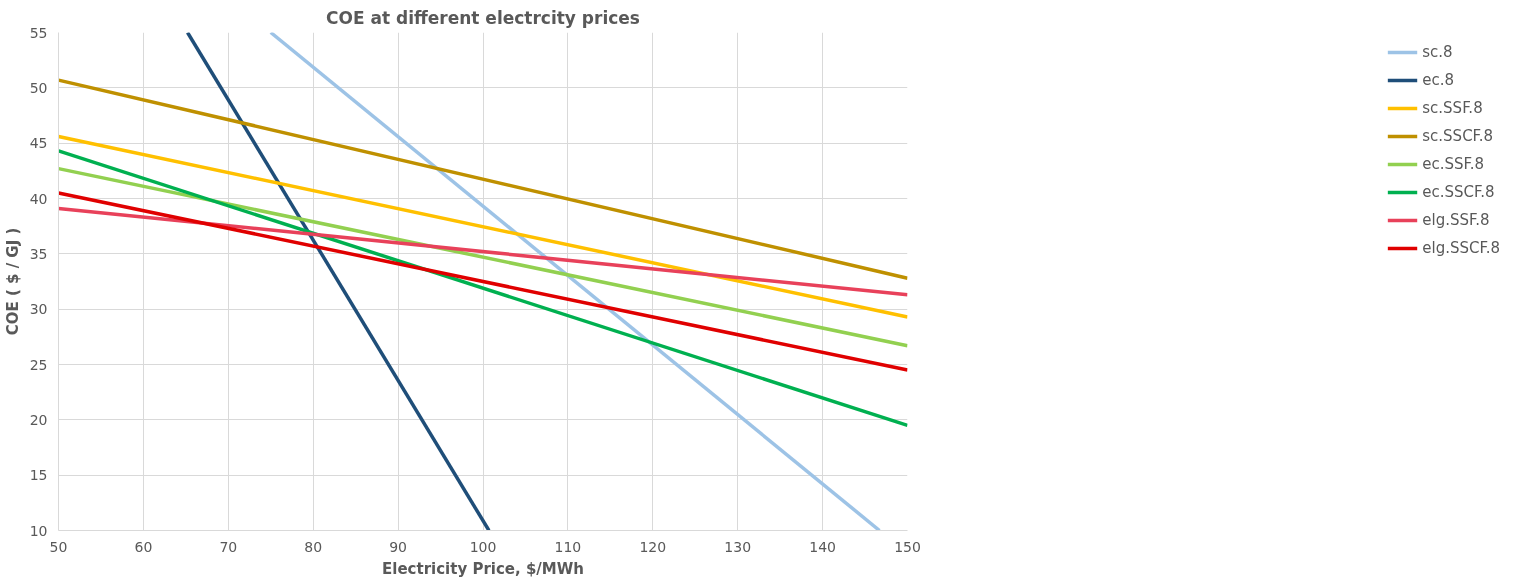  I want to click on x-tick-label: 130, so click(738, 546).